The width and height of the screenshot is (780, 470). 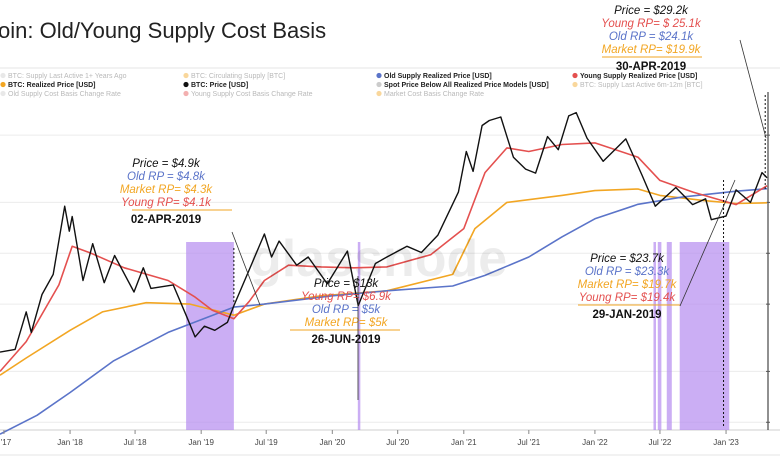 What do you see at coordinates (167, 190) in the screenshot?
I see `annotation-line: Market RP= $4.3k` at bounding box center [167, 190].